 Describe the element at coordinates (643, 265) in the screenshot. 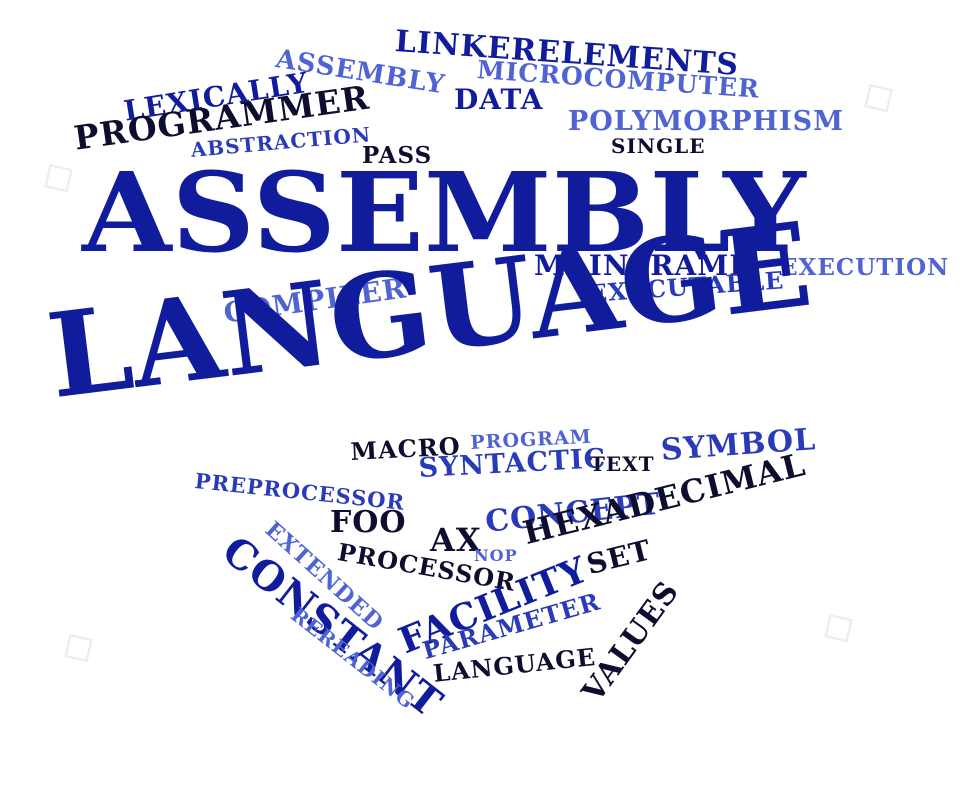

I see `word-mainframe: MAINFRAME` at that location.